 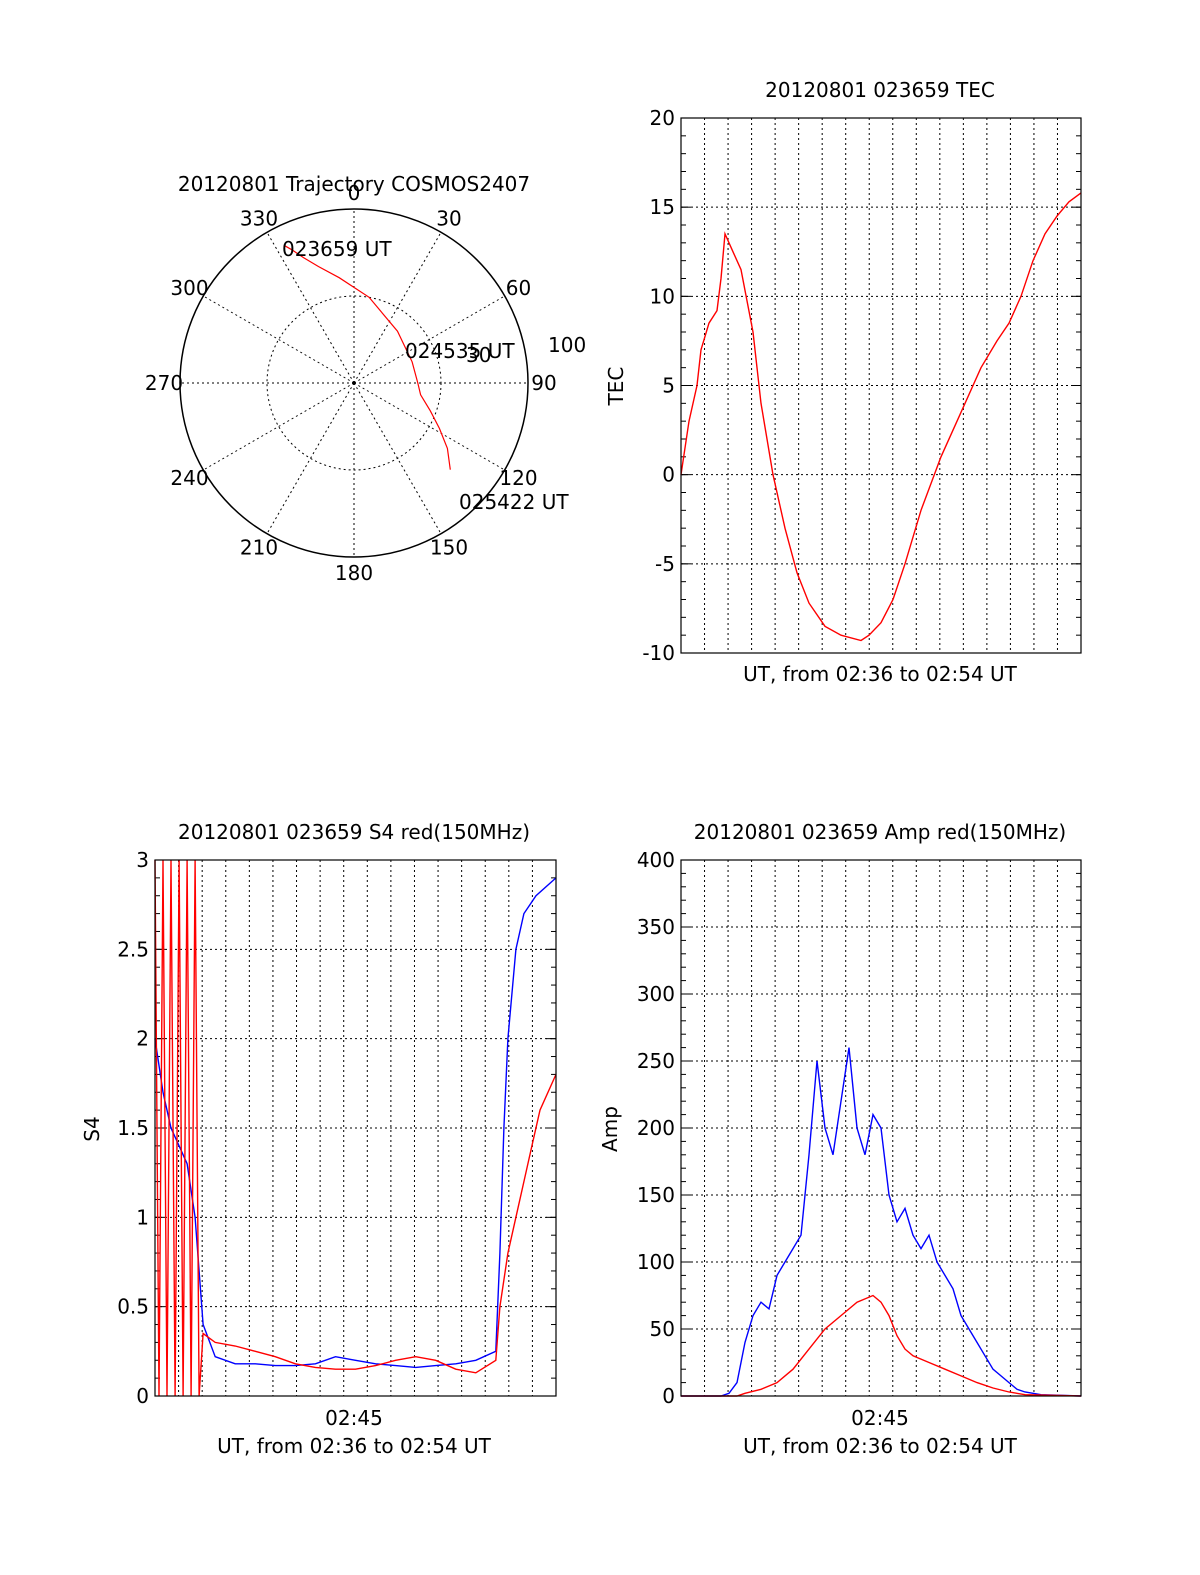 I want to click on polar-radial-label-30: 30, so click(x=478, y=355).